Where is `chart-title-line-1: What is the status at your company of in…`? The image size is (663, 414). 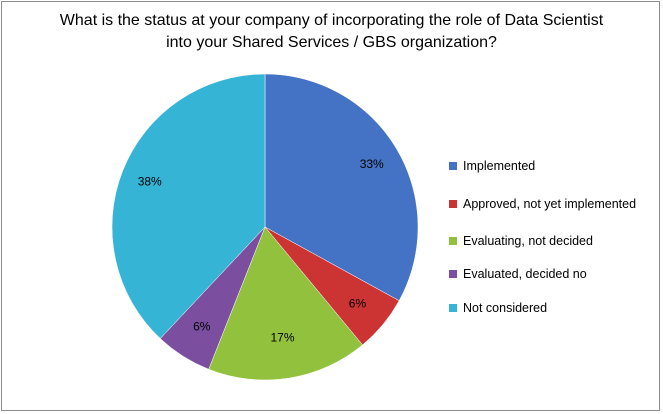 chart-title-line-1: What is the status at your company of in… is located at coordinates (331, 20).